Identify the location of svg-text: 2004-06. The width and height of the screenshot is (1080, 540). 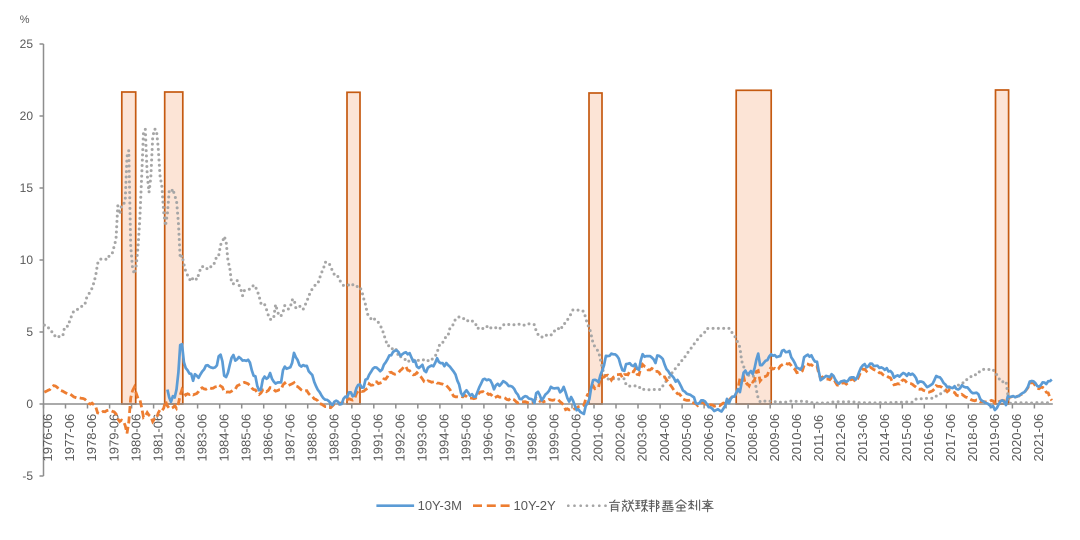
(664, 438).